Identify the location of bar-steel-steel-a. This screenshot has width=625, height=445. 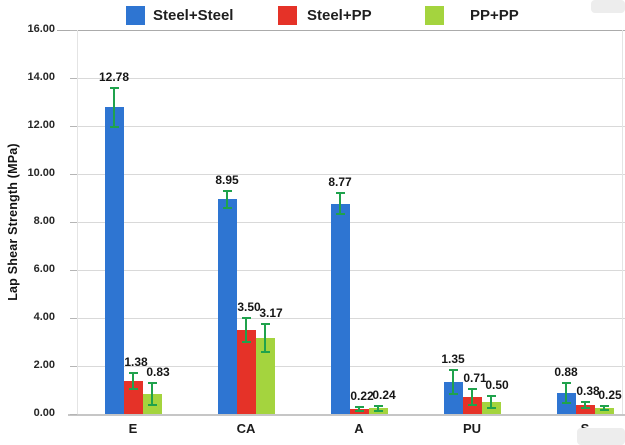
(340, 308).